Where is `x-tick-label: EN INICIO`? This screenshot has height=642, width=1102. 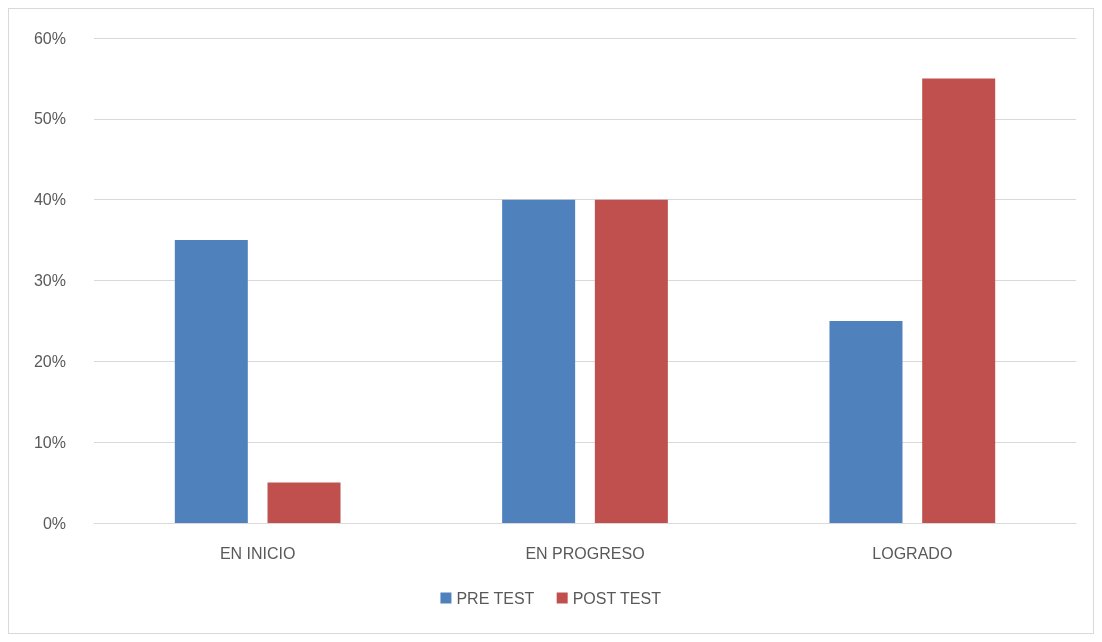 x-tick-label: EN INICIO is located at coordinates (257, 553).